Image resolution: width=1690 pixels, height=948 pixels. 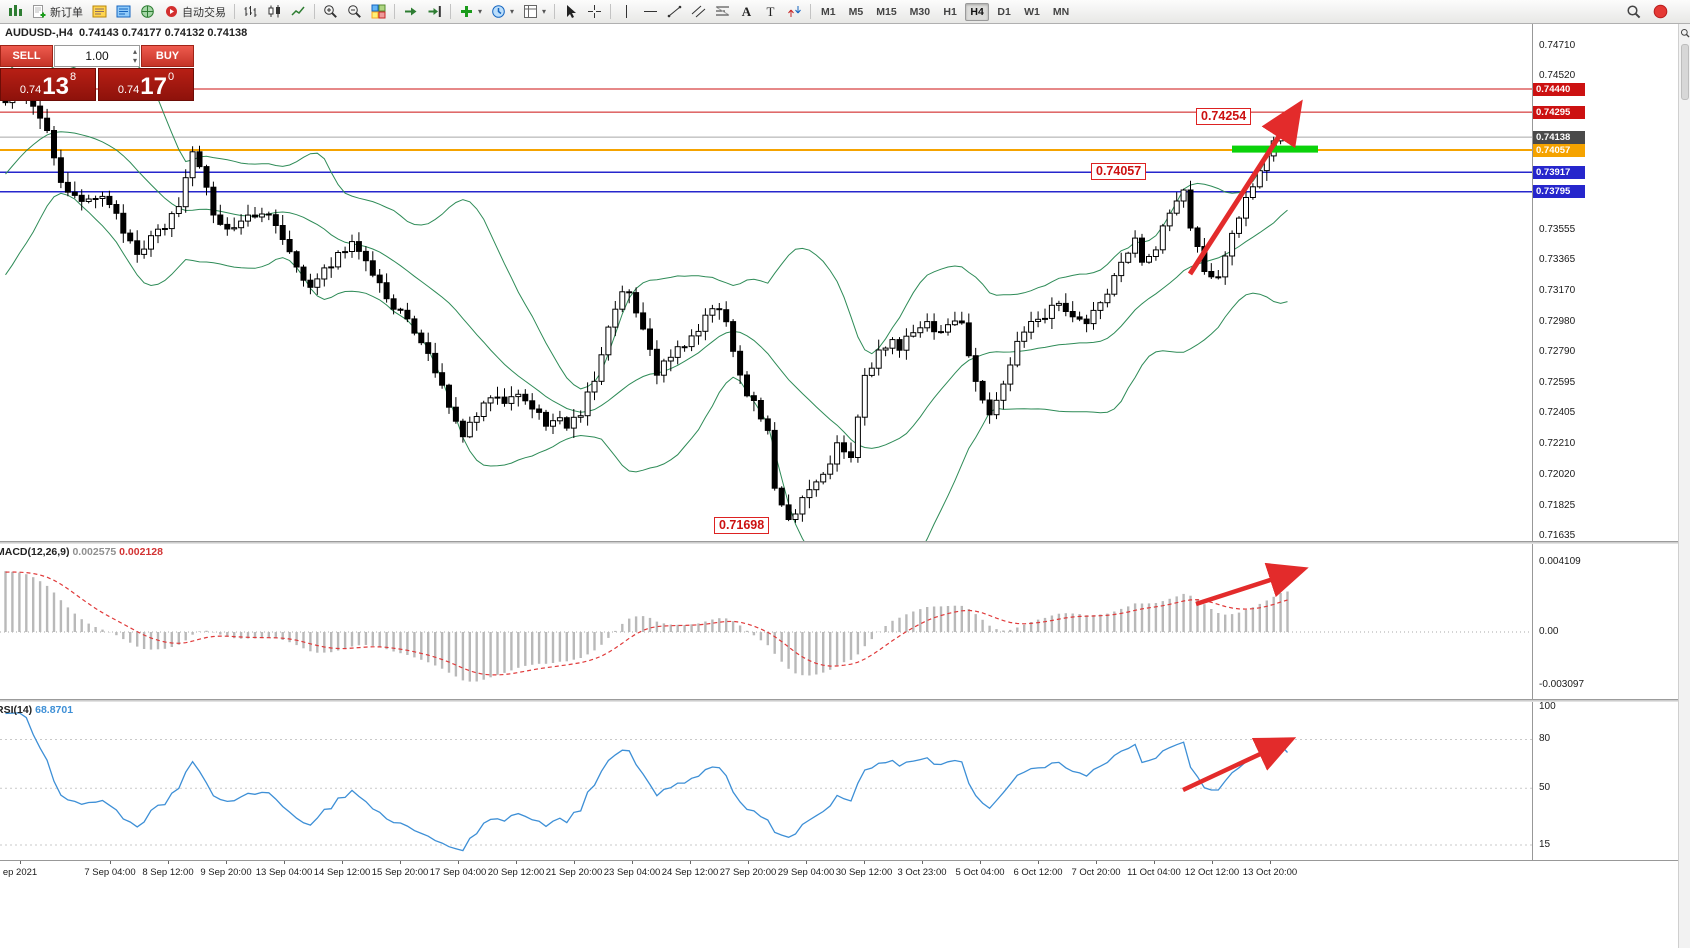 What do you see at coordinates (1557, 505) in the screenshot?
I see `price-axis-label: 0.71825` at bounding box center [1557, 505].